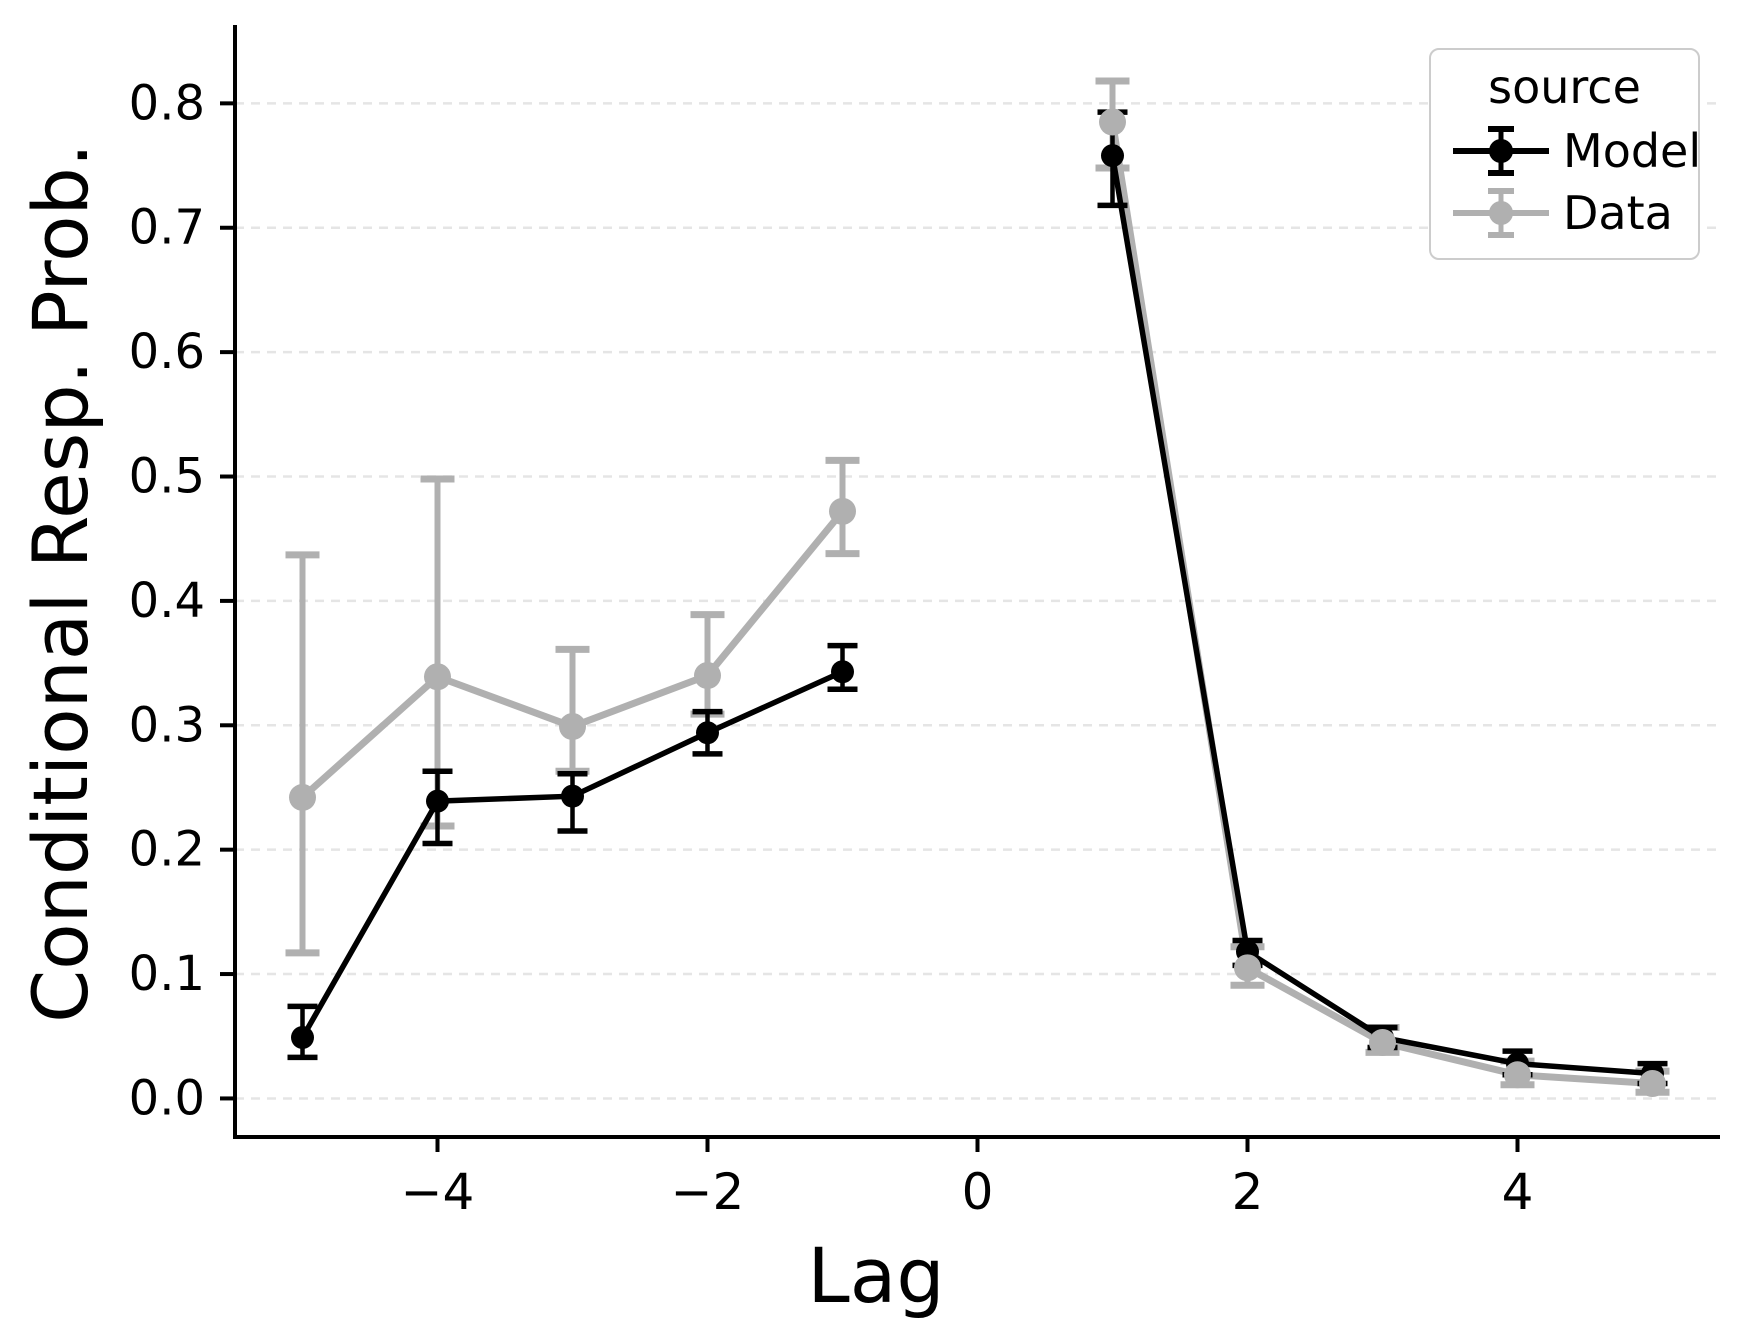 The image size is (1752, 1337). I want to click on legend-box: source Model Data, so click(1565, 154).